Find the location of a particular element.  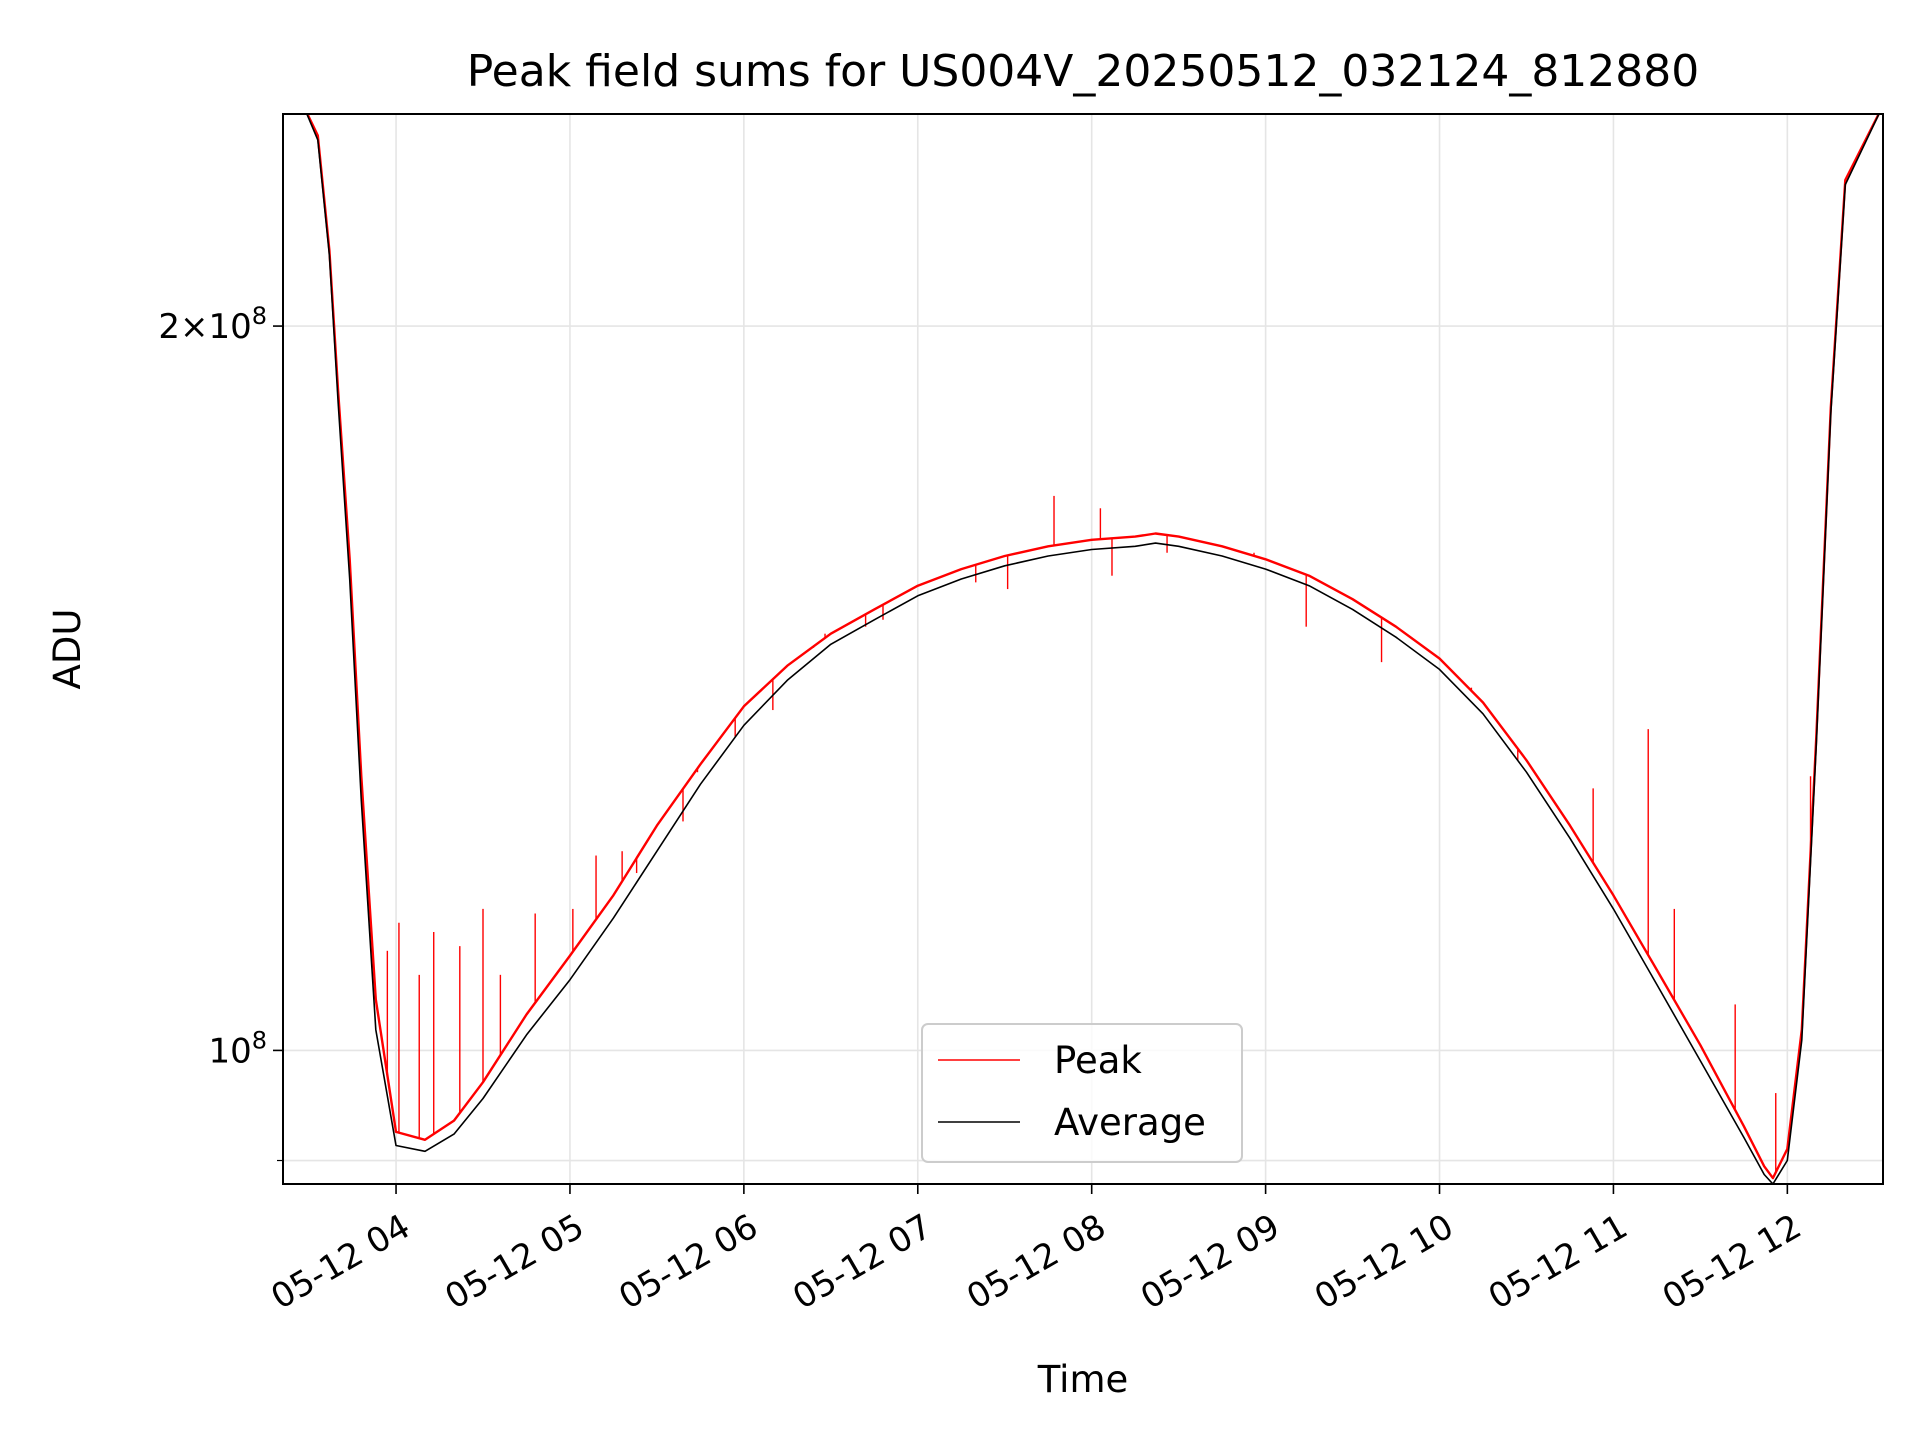

legend-label-peak: Peak is located at coordinates (1098, 1060).